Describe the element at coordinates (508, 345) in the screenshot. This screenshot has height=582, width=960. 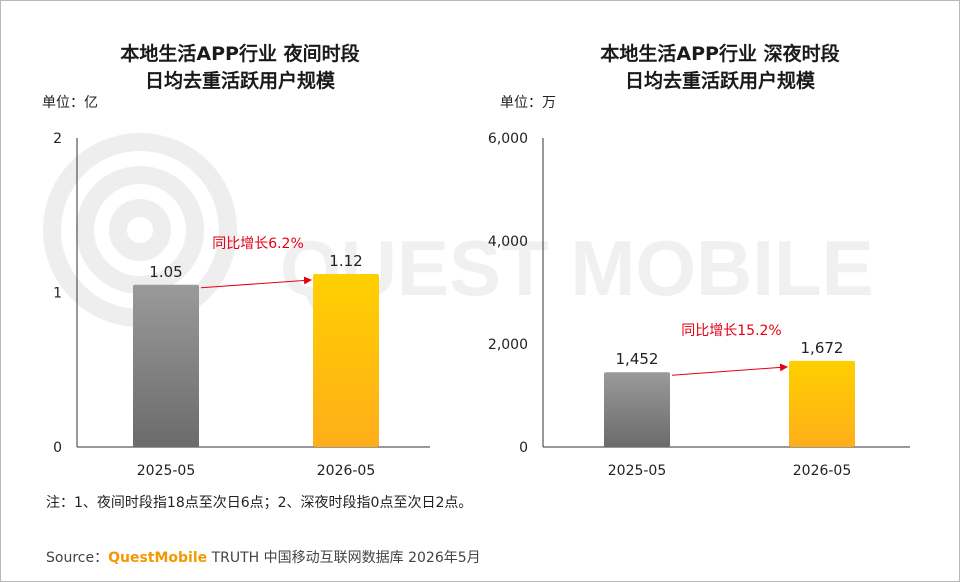
I see `y-tick-label: 2,000` at that location.